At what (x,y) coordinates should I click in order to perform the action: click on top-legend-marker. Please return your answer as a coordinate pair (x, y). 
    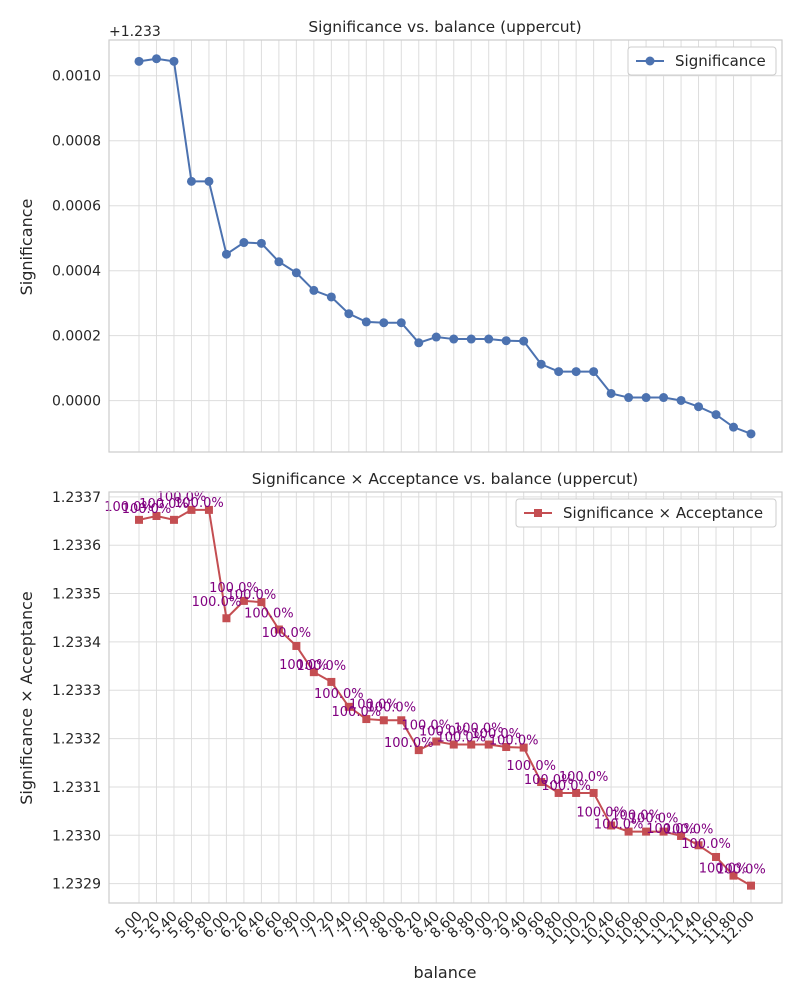
    Looking at the image, I should click on (650, 61).